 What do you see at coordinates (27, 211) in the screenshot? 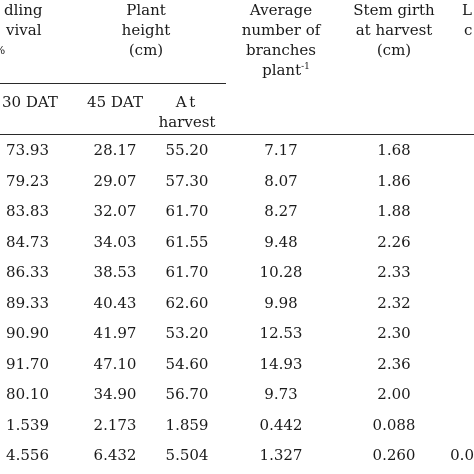
I see `cell-survival: 83.83` at bounding box center [27, 211].